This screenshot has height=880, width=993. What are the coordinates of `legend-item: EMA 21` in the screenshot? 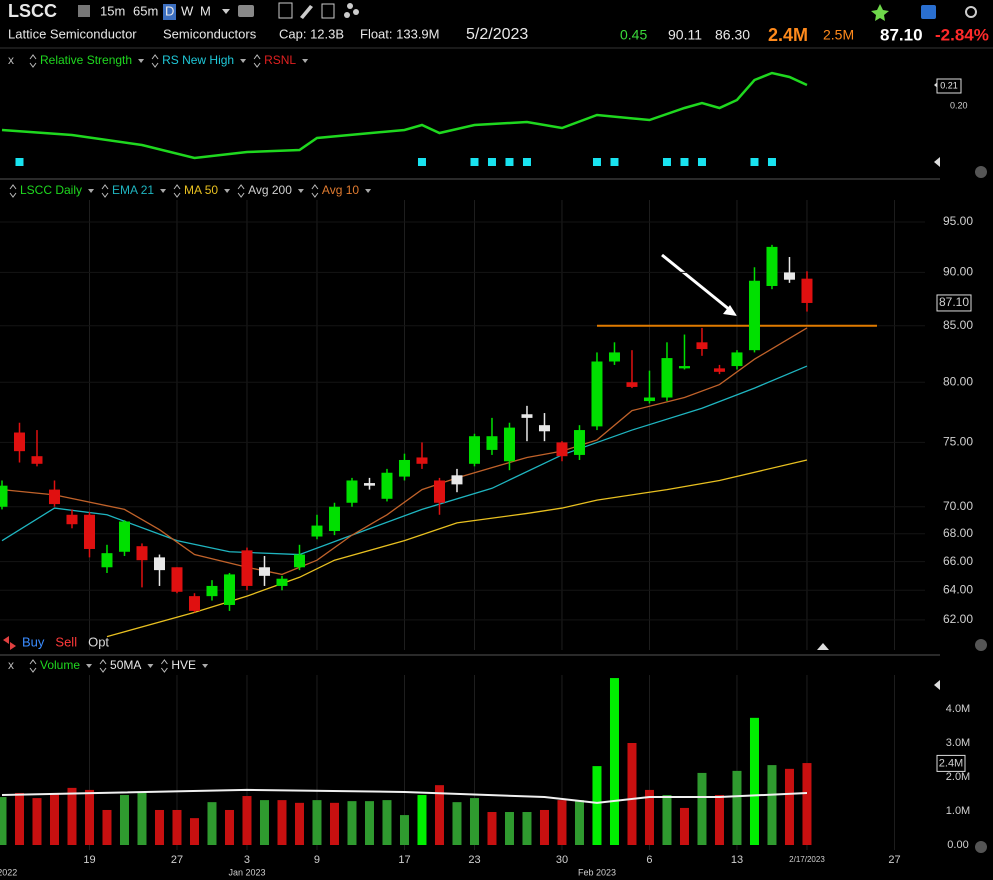 It's located at (133, 190).